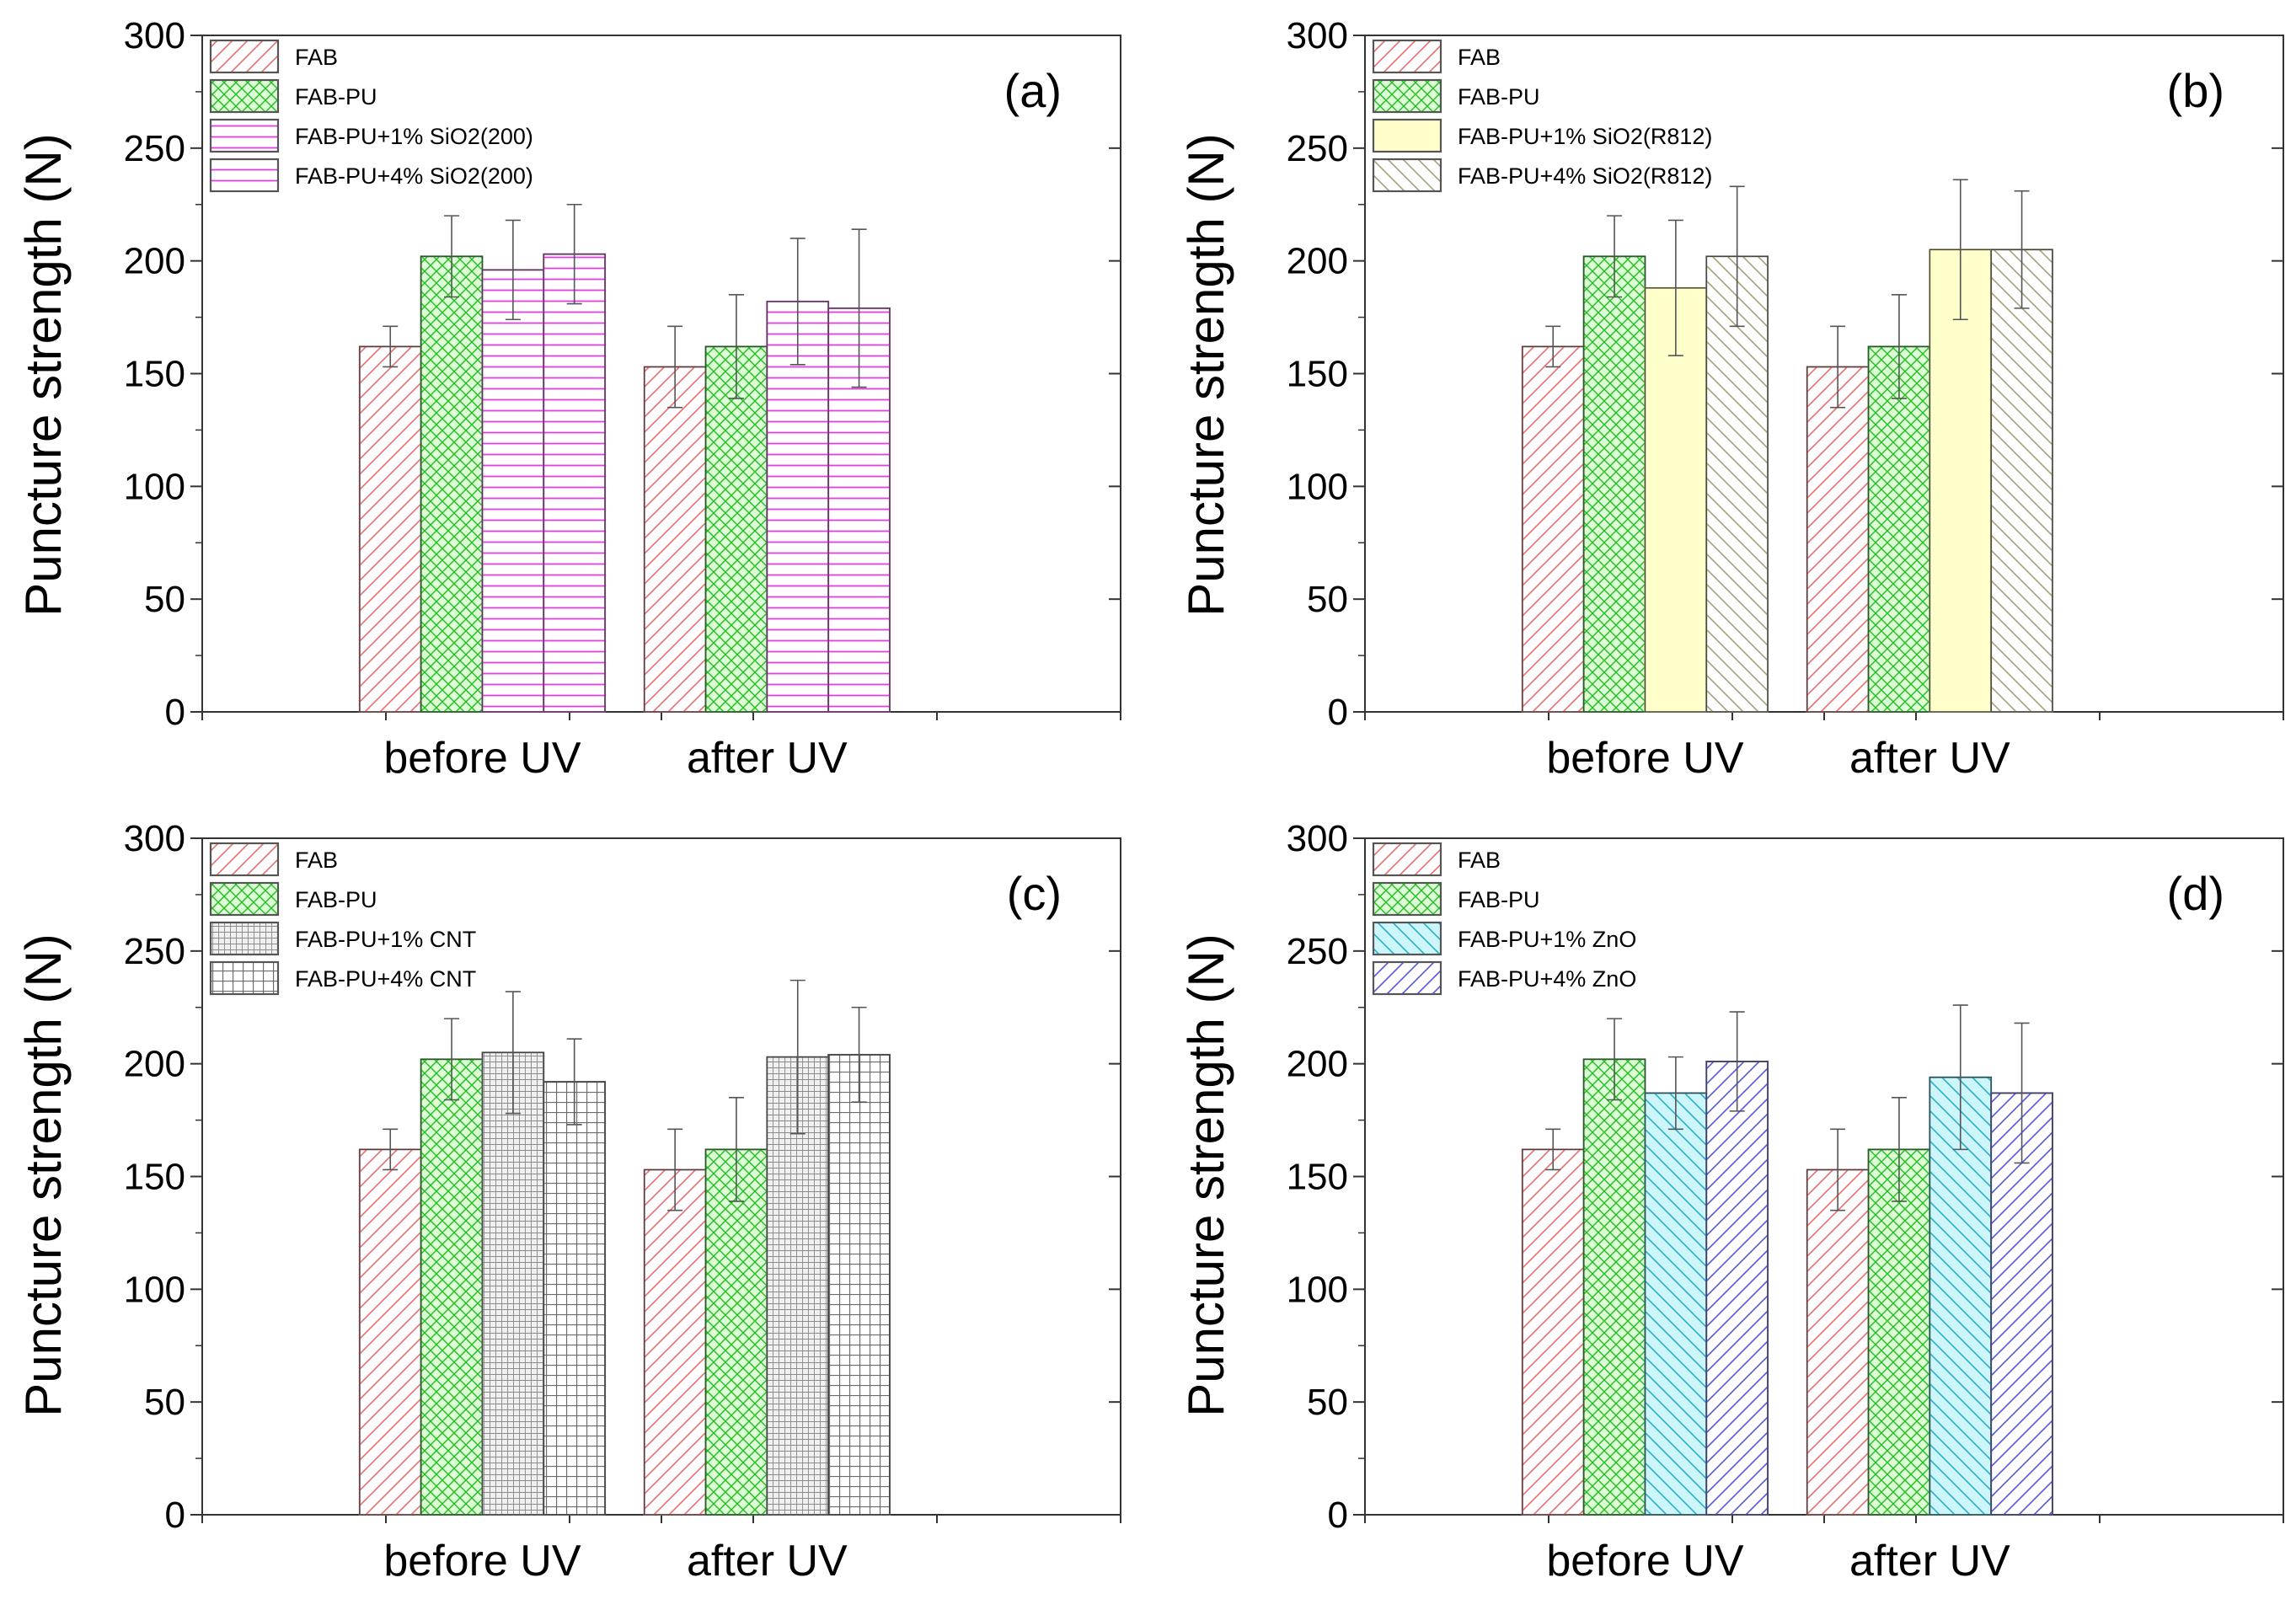 This screenshot has width=2296, height=1599. I want to click on legend-label: FAB-PU+4% ZnO, so click(1547, 979).